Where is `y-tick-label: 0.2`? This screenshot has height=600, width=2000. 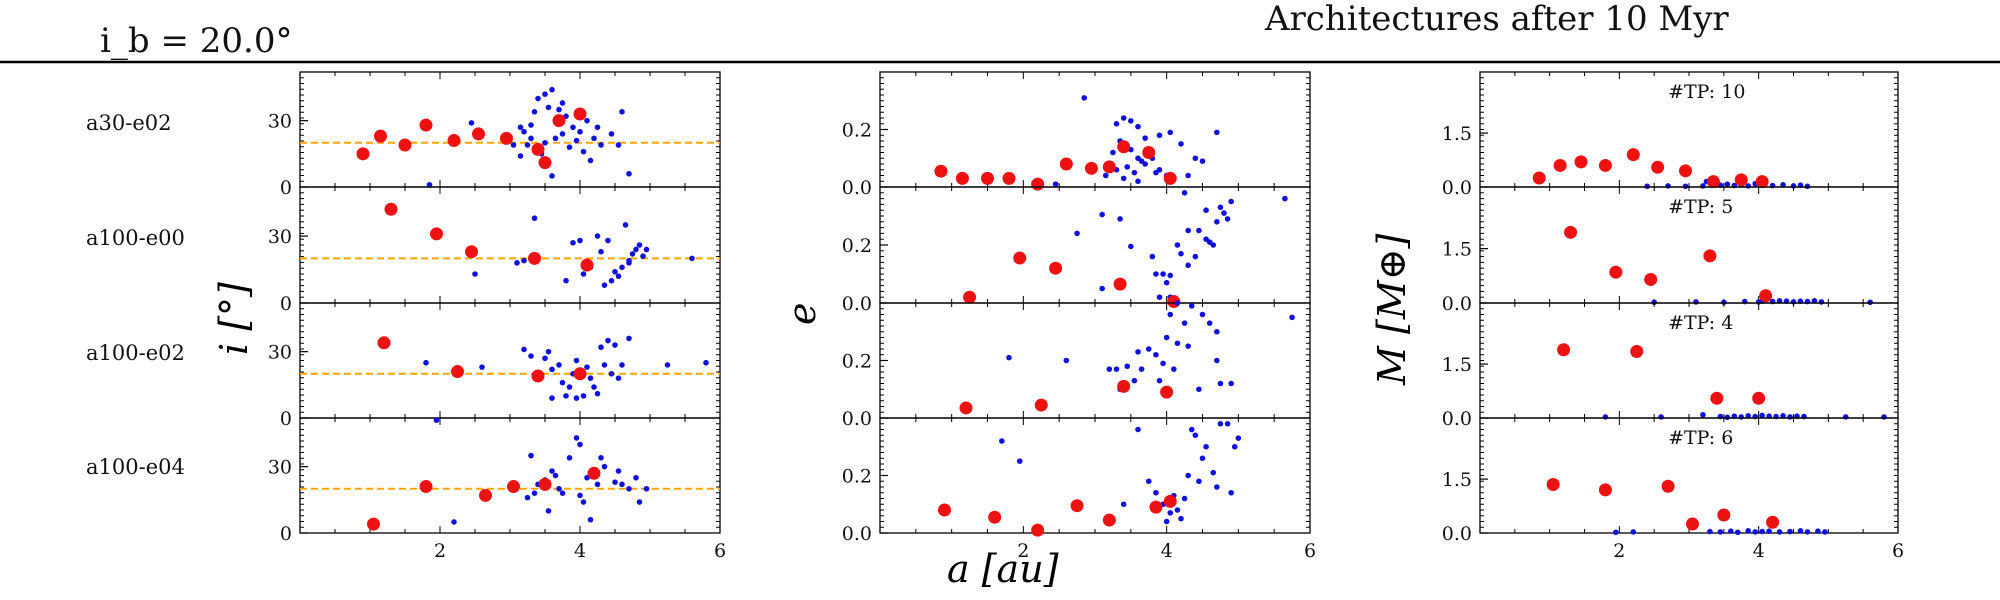 y-tick-label: 0.2 is located at coordinates (857, 362).